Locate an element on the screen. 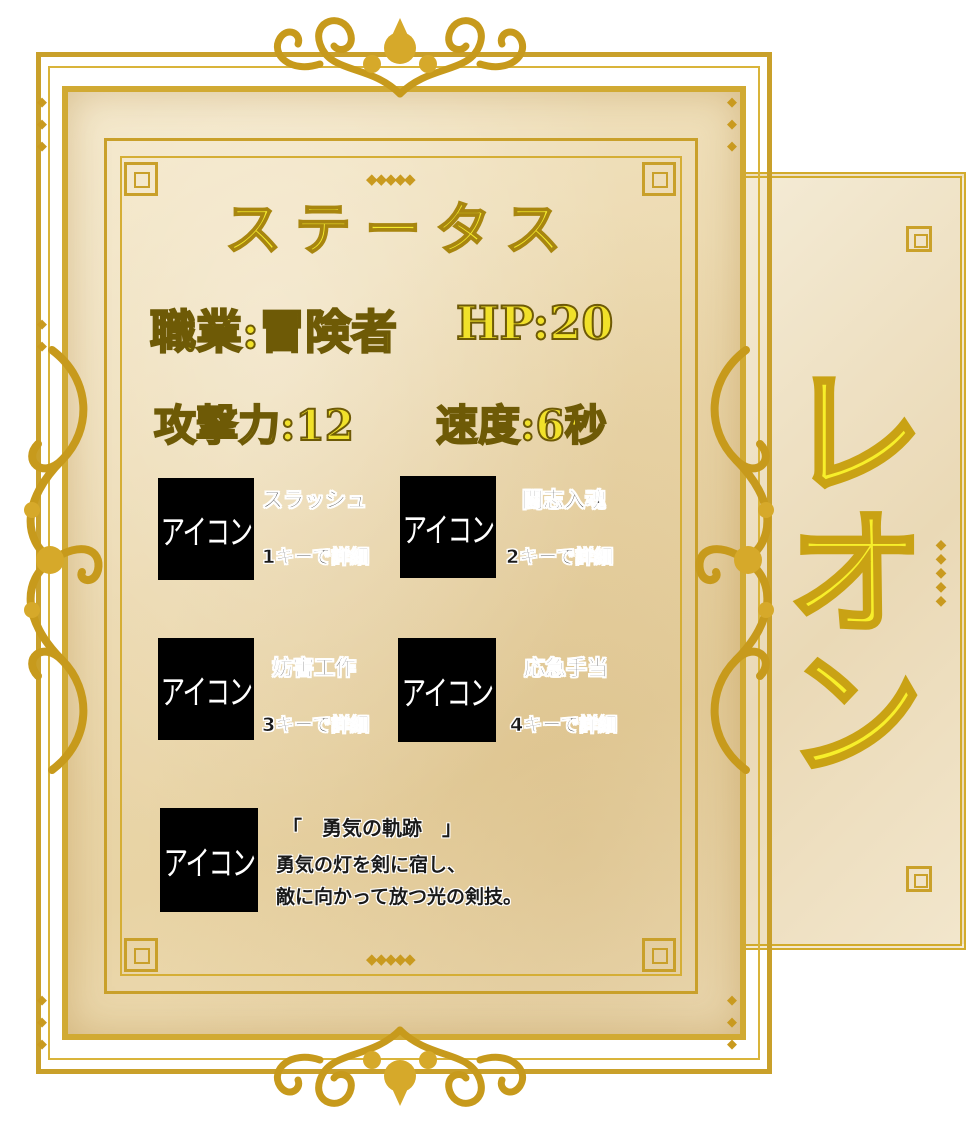 This screenshot has height=1126, width=968. speed-stat: 速度:6秒 is located at coordinates (521, 425).